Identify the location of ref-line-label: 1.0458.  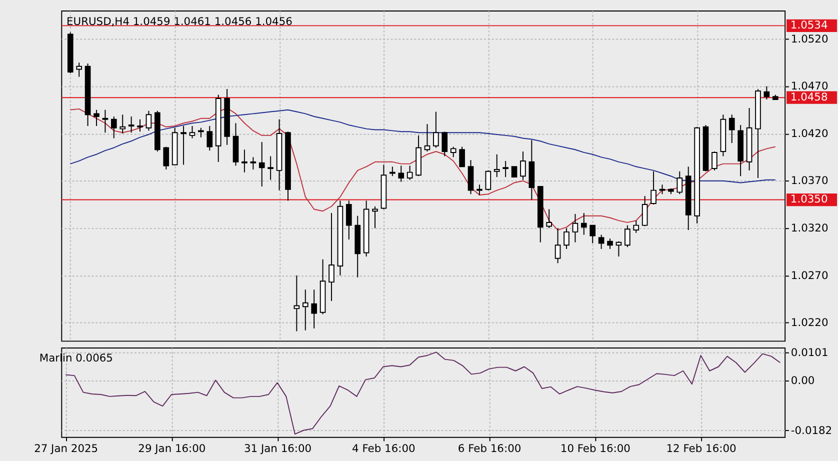
(809, 97).